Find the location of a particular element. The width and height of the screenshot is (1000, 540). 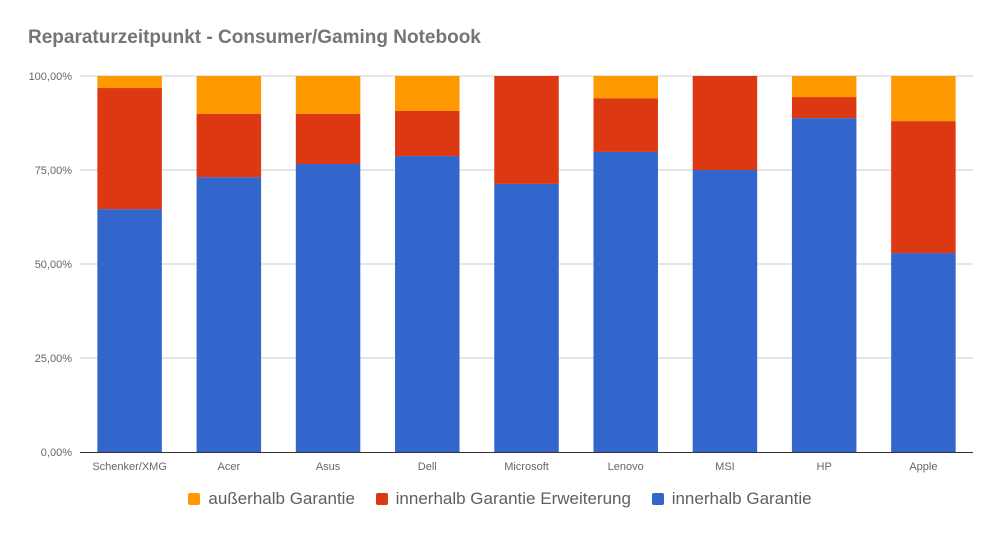

y-tick-label: 50,00% is located at coordinates (54, 265).